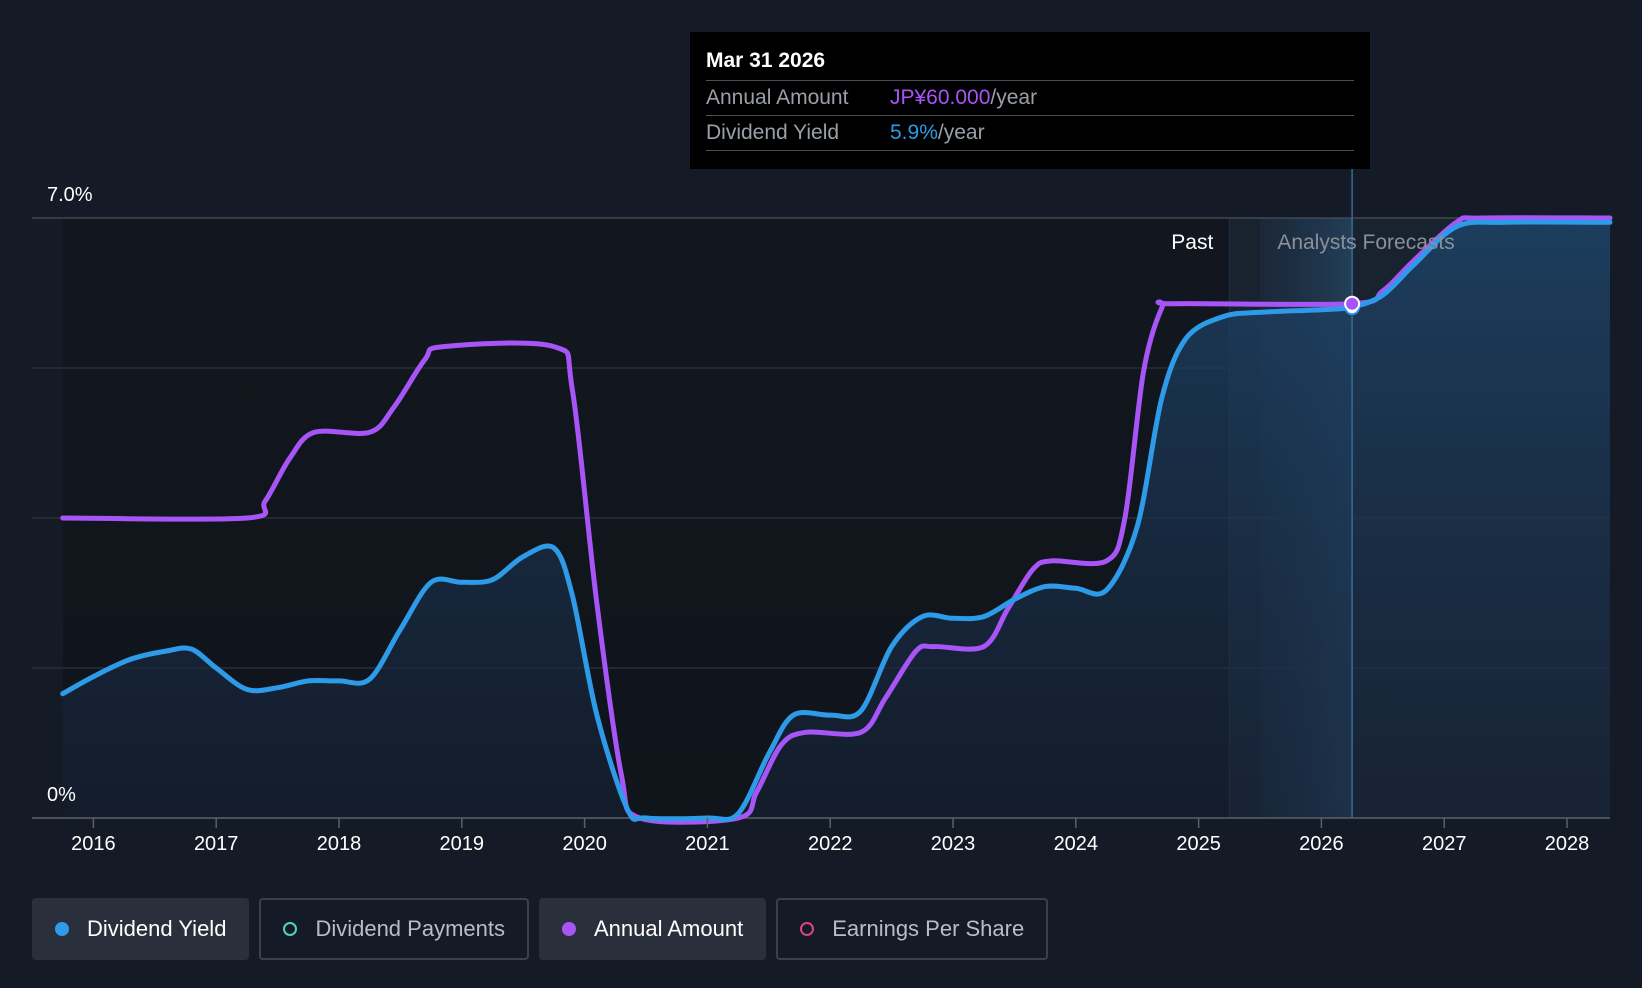 Image resolution: width=1642 pixels, height=988 pixels. What do you see at coordinates (462, 844) in the screenshot?
I see `x-tick-label: 2019` at bounding box center [462, 844].